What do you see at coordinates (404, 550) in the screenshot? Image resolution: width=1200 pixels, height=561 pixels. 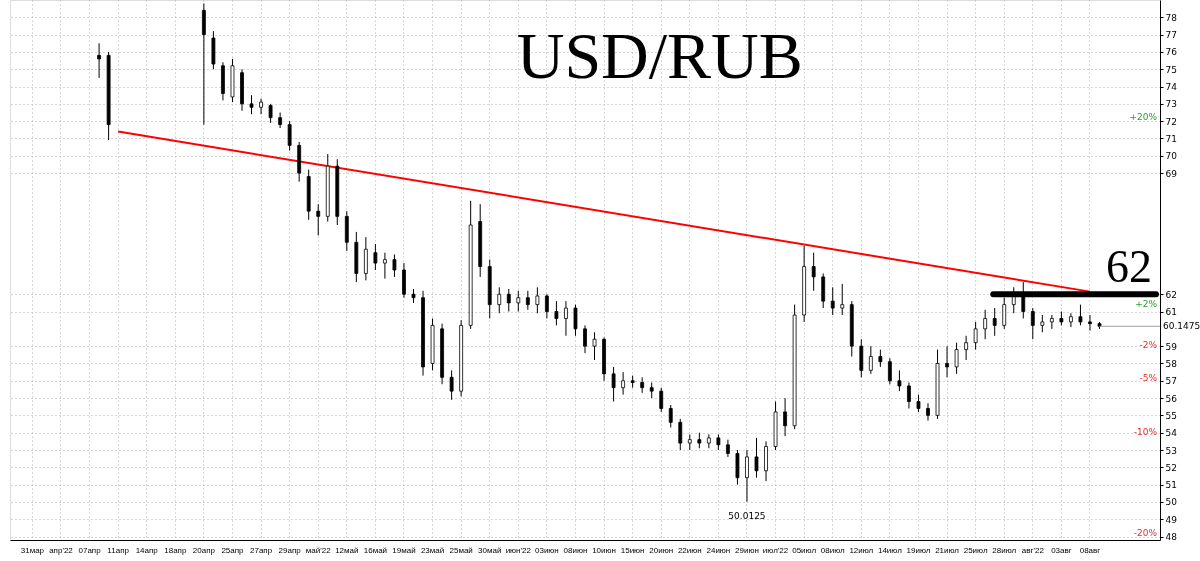 I see `x-tick-label: 19май` at bounding box center [404, 550].